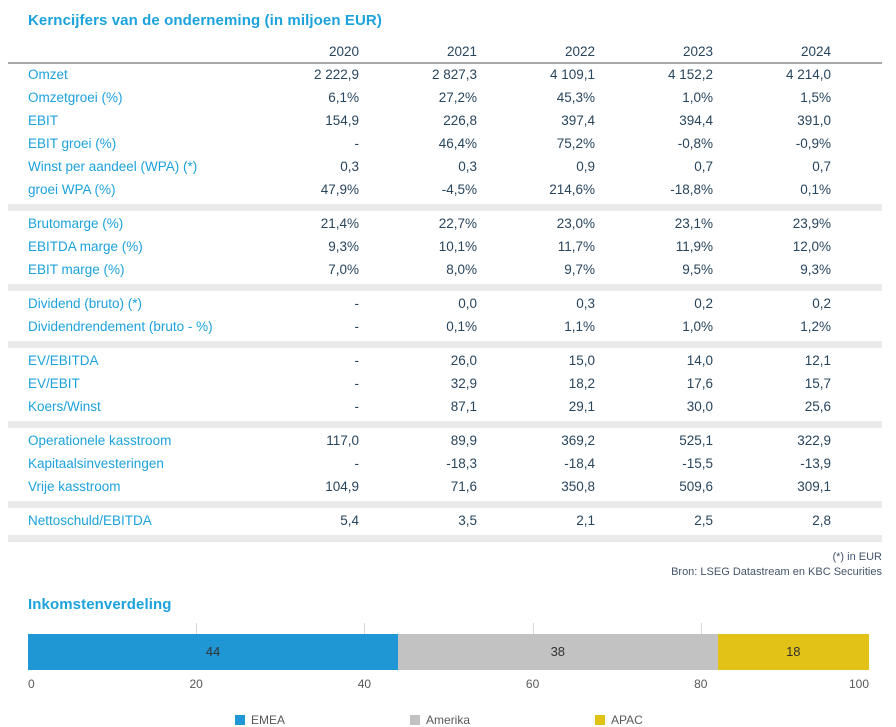 The width and height of the screenshot is (896, 727). I want to click on cell-value: 0,2, so click(703, 304).